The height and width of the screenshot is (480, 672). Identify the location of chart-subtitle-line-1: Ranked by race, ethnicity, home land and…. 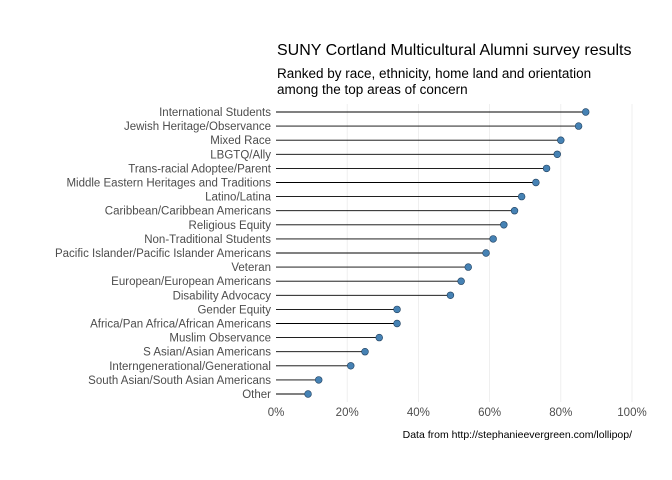
(434, 73).